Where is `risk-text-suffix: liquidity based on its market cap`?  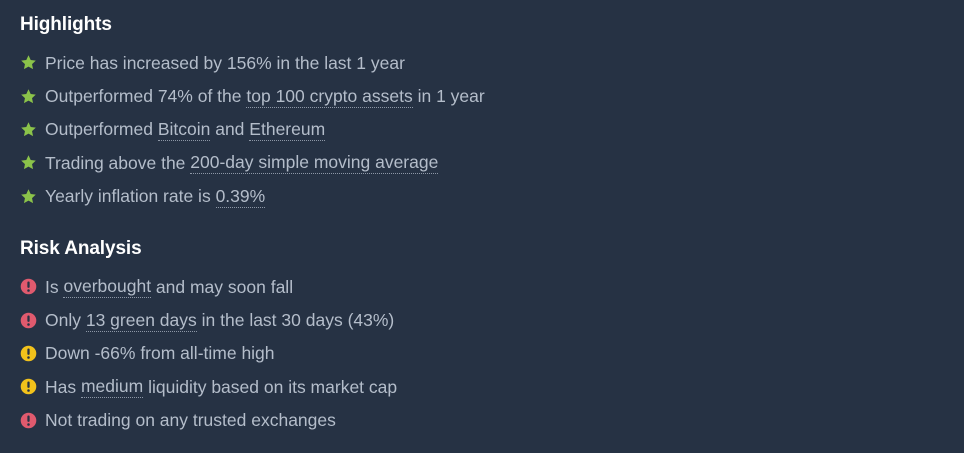
risk-text-suffix: liquidity based on its market cap is located at coordinates (270, 386).